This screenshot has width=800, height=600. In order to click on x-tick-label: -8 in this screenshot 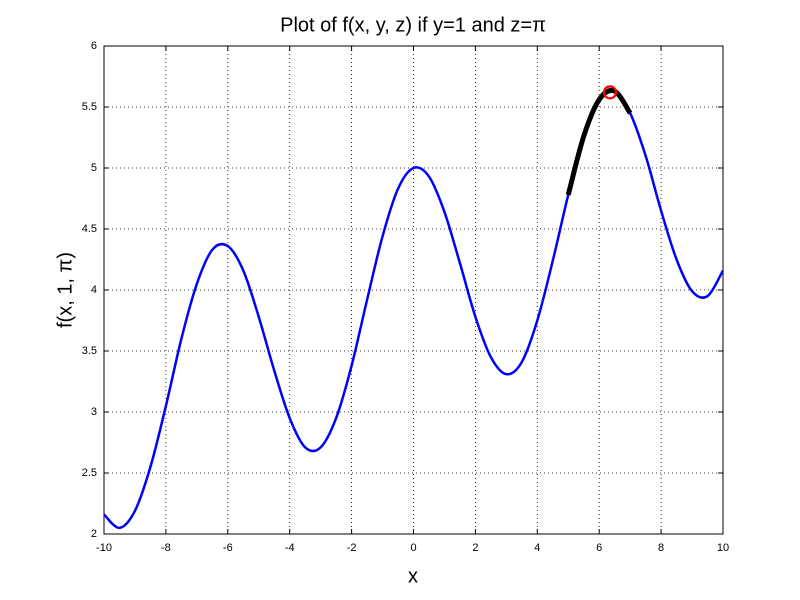, I will do `click(166, 548)`.